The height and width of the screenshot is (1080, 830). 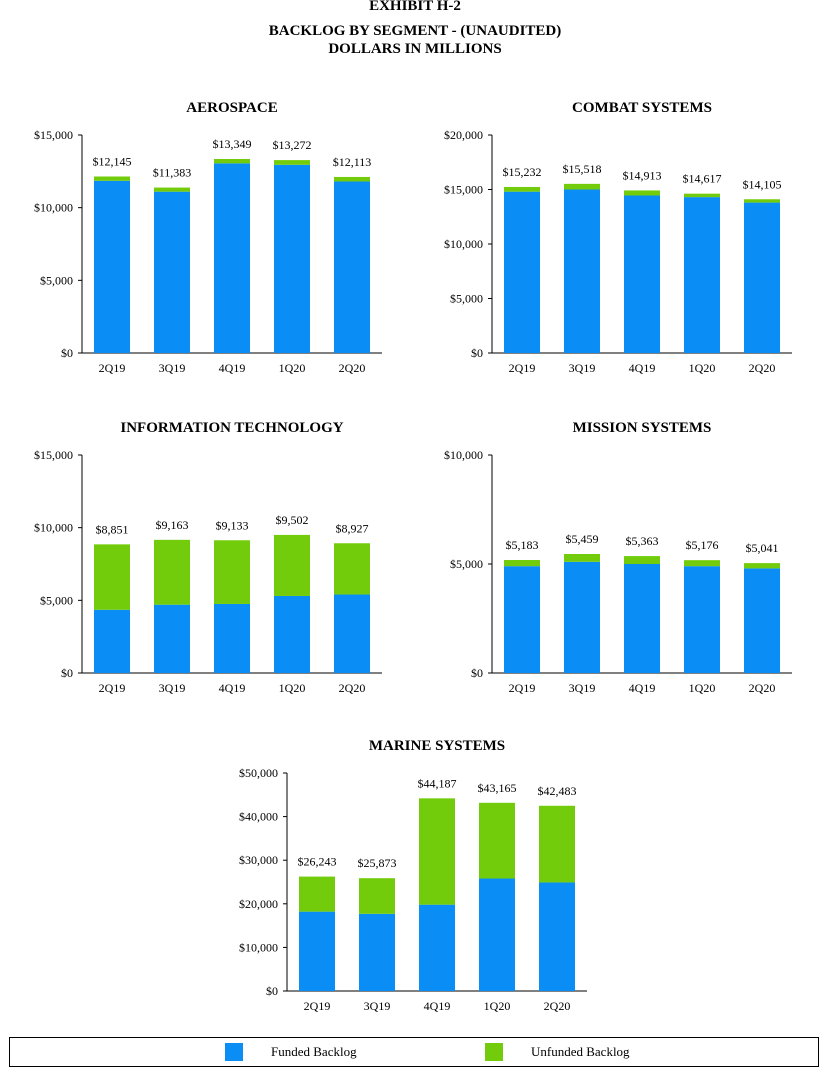 What do you see at coordinates (642, 541) in the screenshot?
I see `total-data-label: $5,363` at bounding box center [642, 541].